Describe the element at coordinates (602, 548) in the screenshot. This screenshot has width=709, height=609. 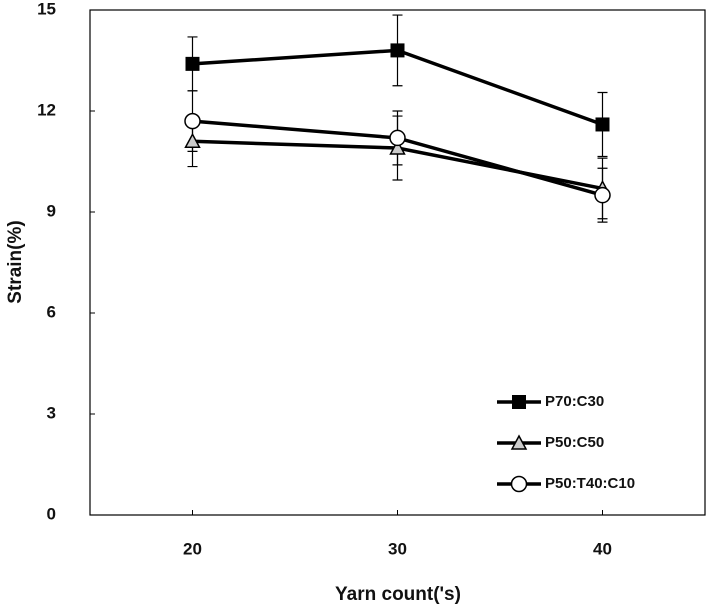
I see `x-tick-label: 40` at that location.